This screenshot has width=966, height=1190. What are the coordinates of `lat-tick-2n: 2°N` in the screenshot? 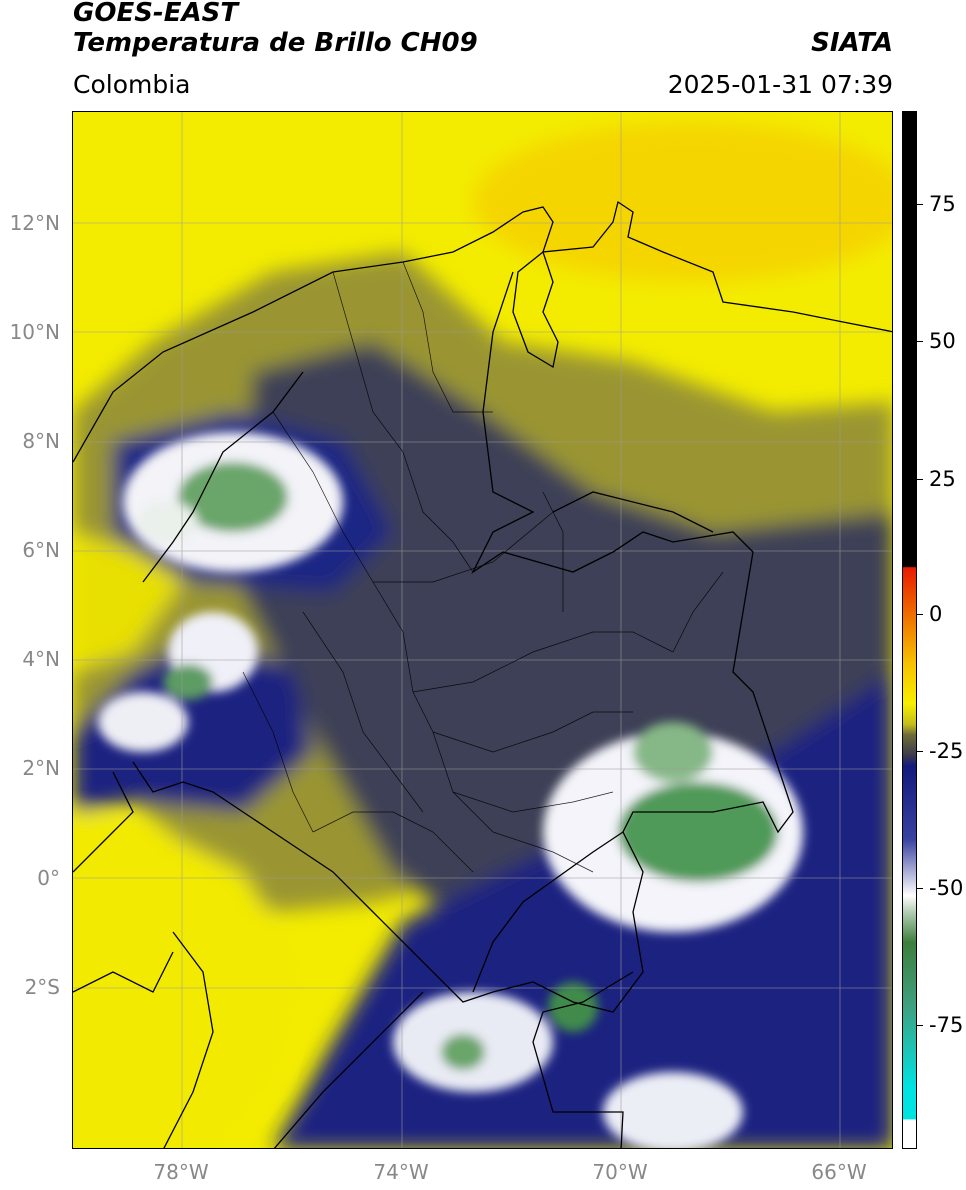 It's located at (41, 768).